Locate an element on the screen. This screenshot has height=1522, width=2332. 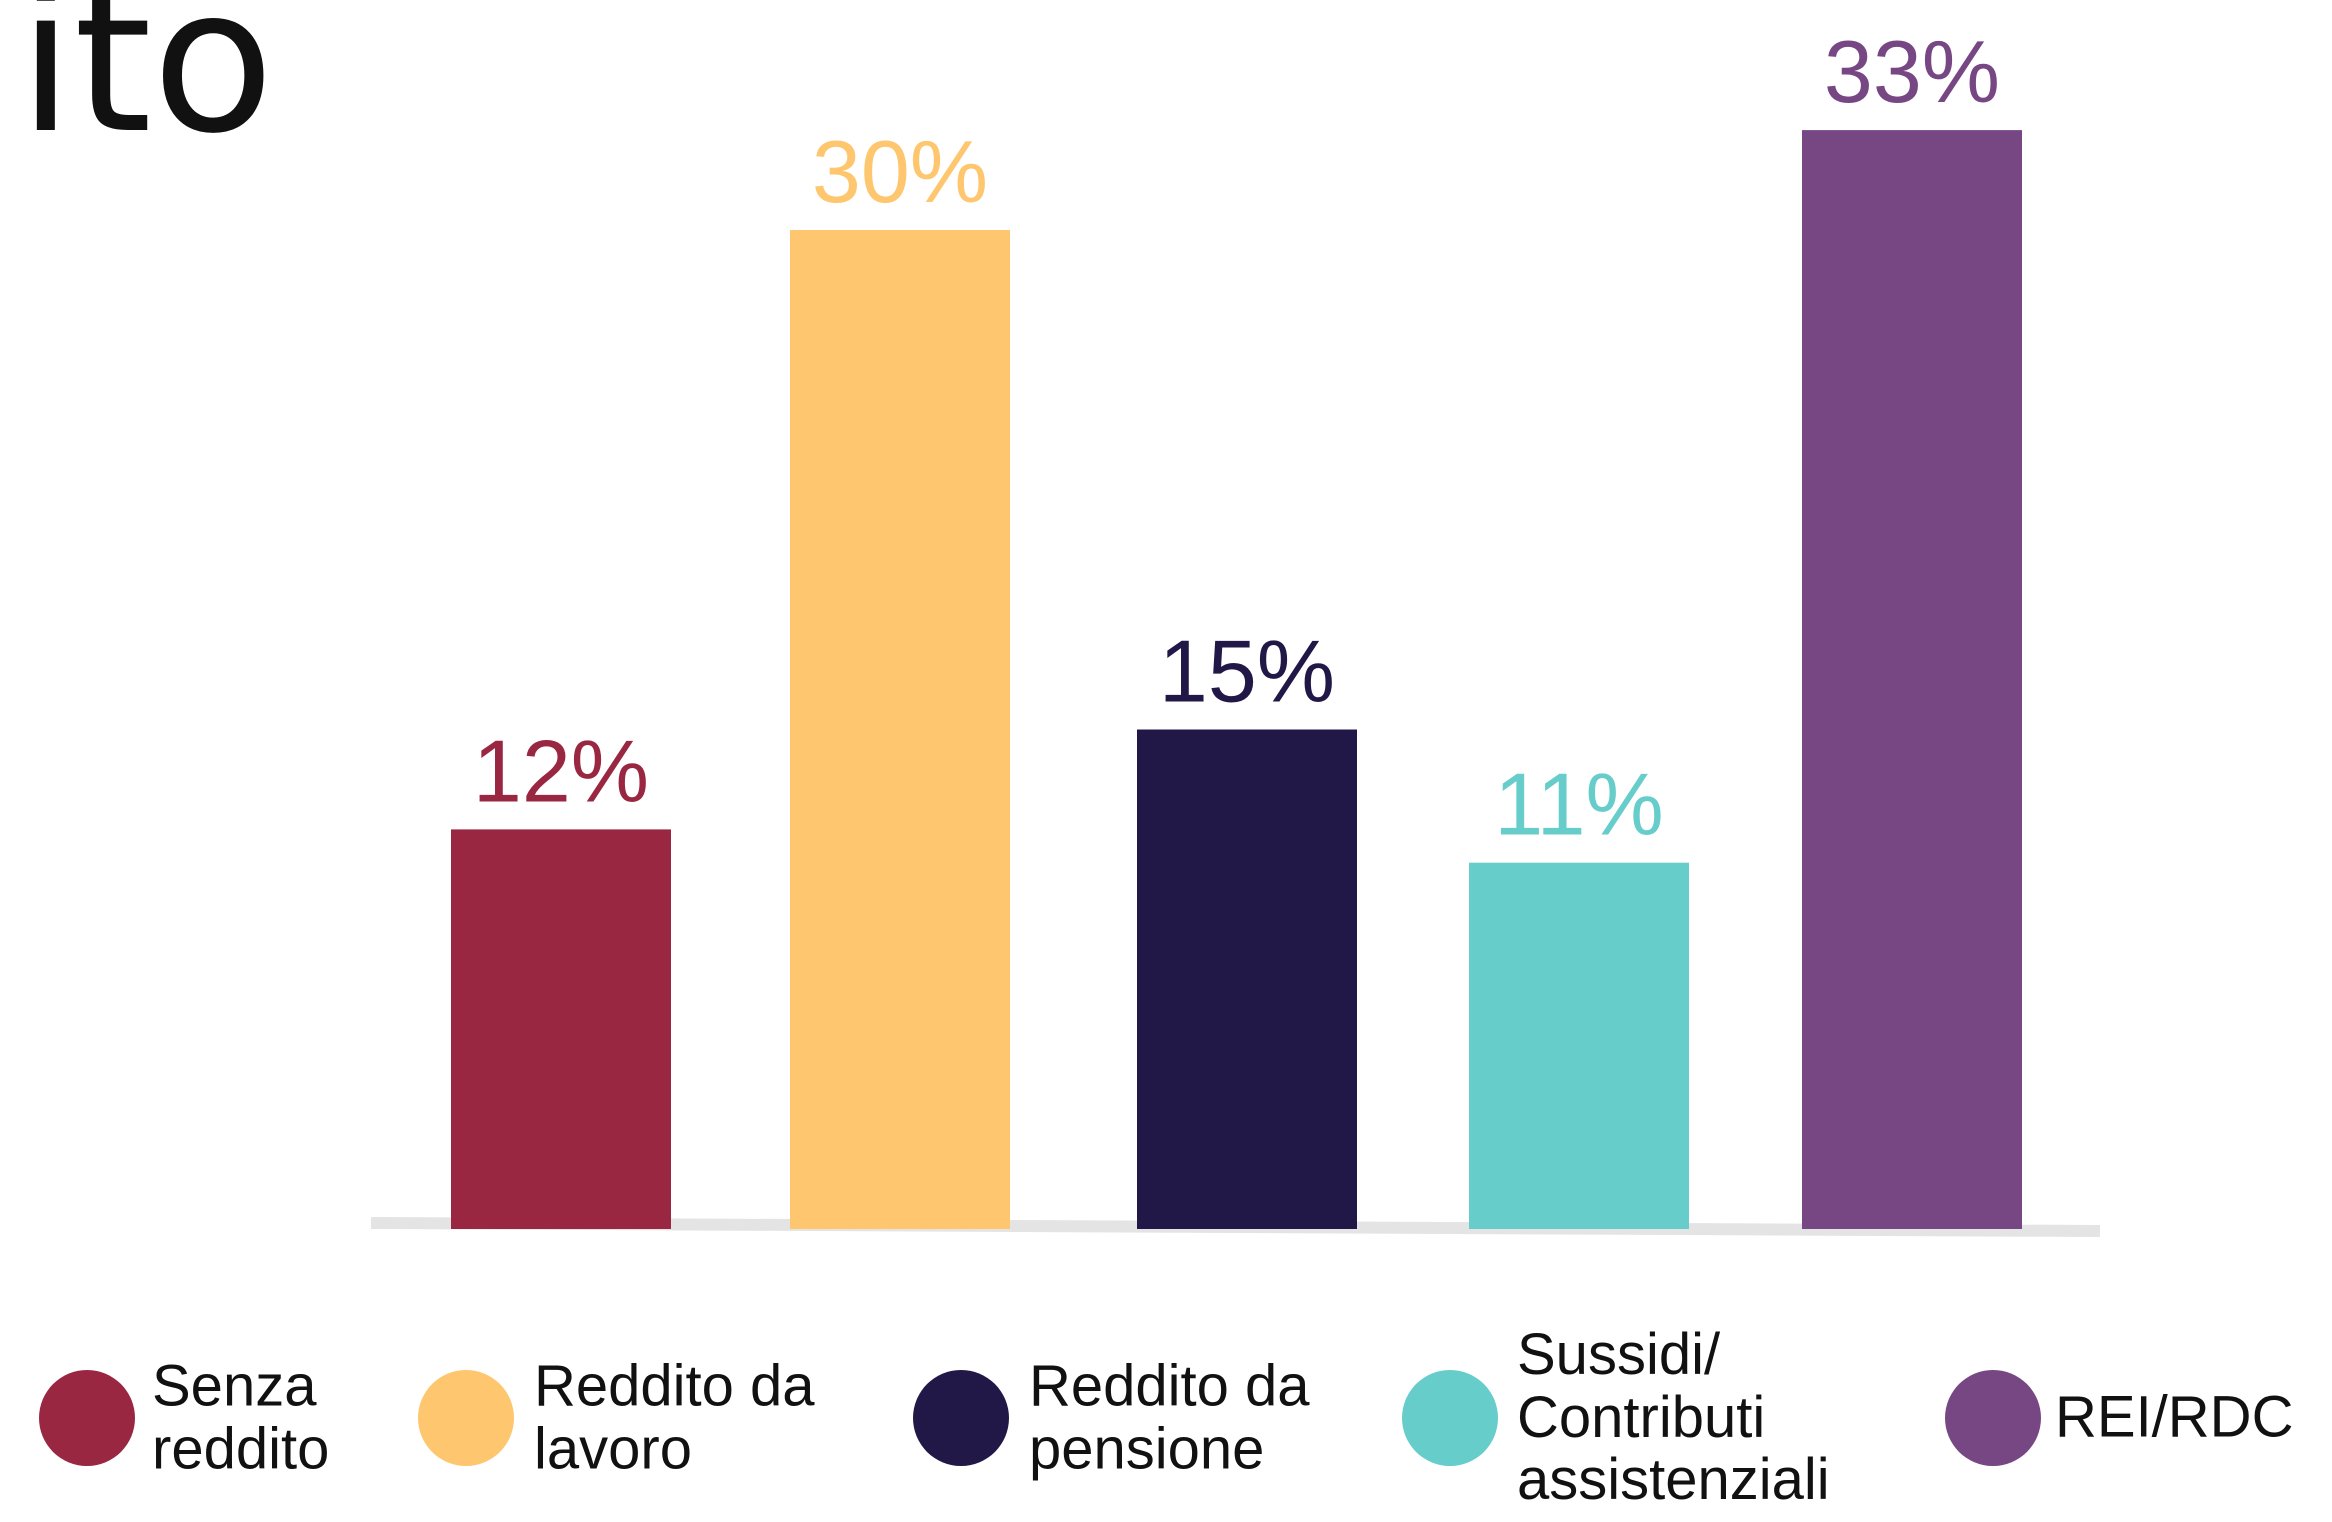
legend-label: Senza reddito is located at coordinates (241, 1417).